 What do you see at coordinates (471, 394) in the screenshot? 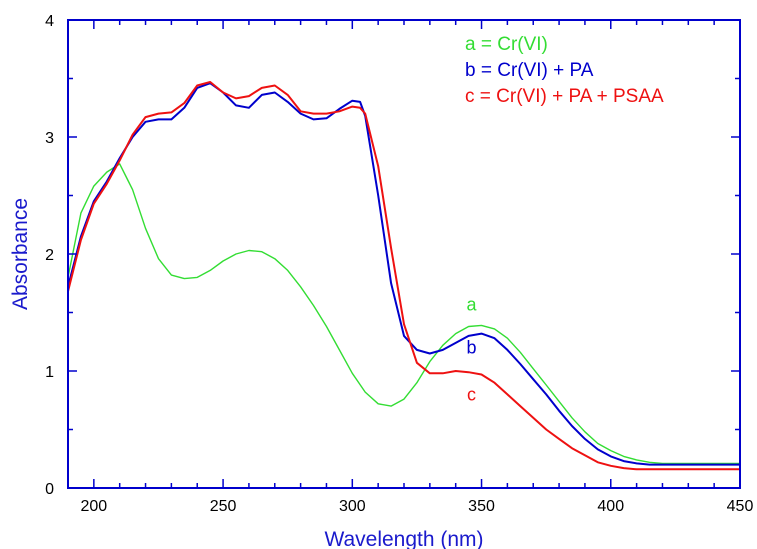
I see `curve-label-c: c` at bounding box center [471, 394].